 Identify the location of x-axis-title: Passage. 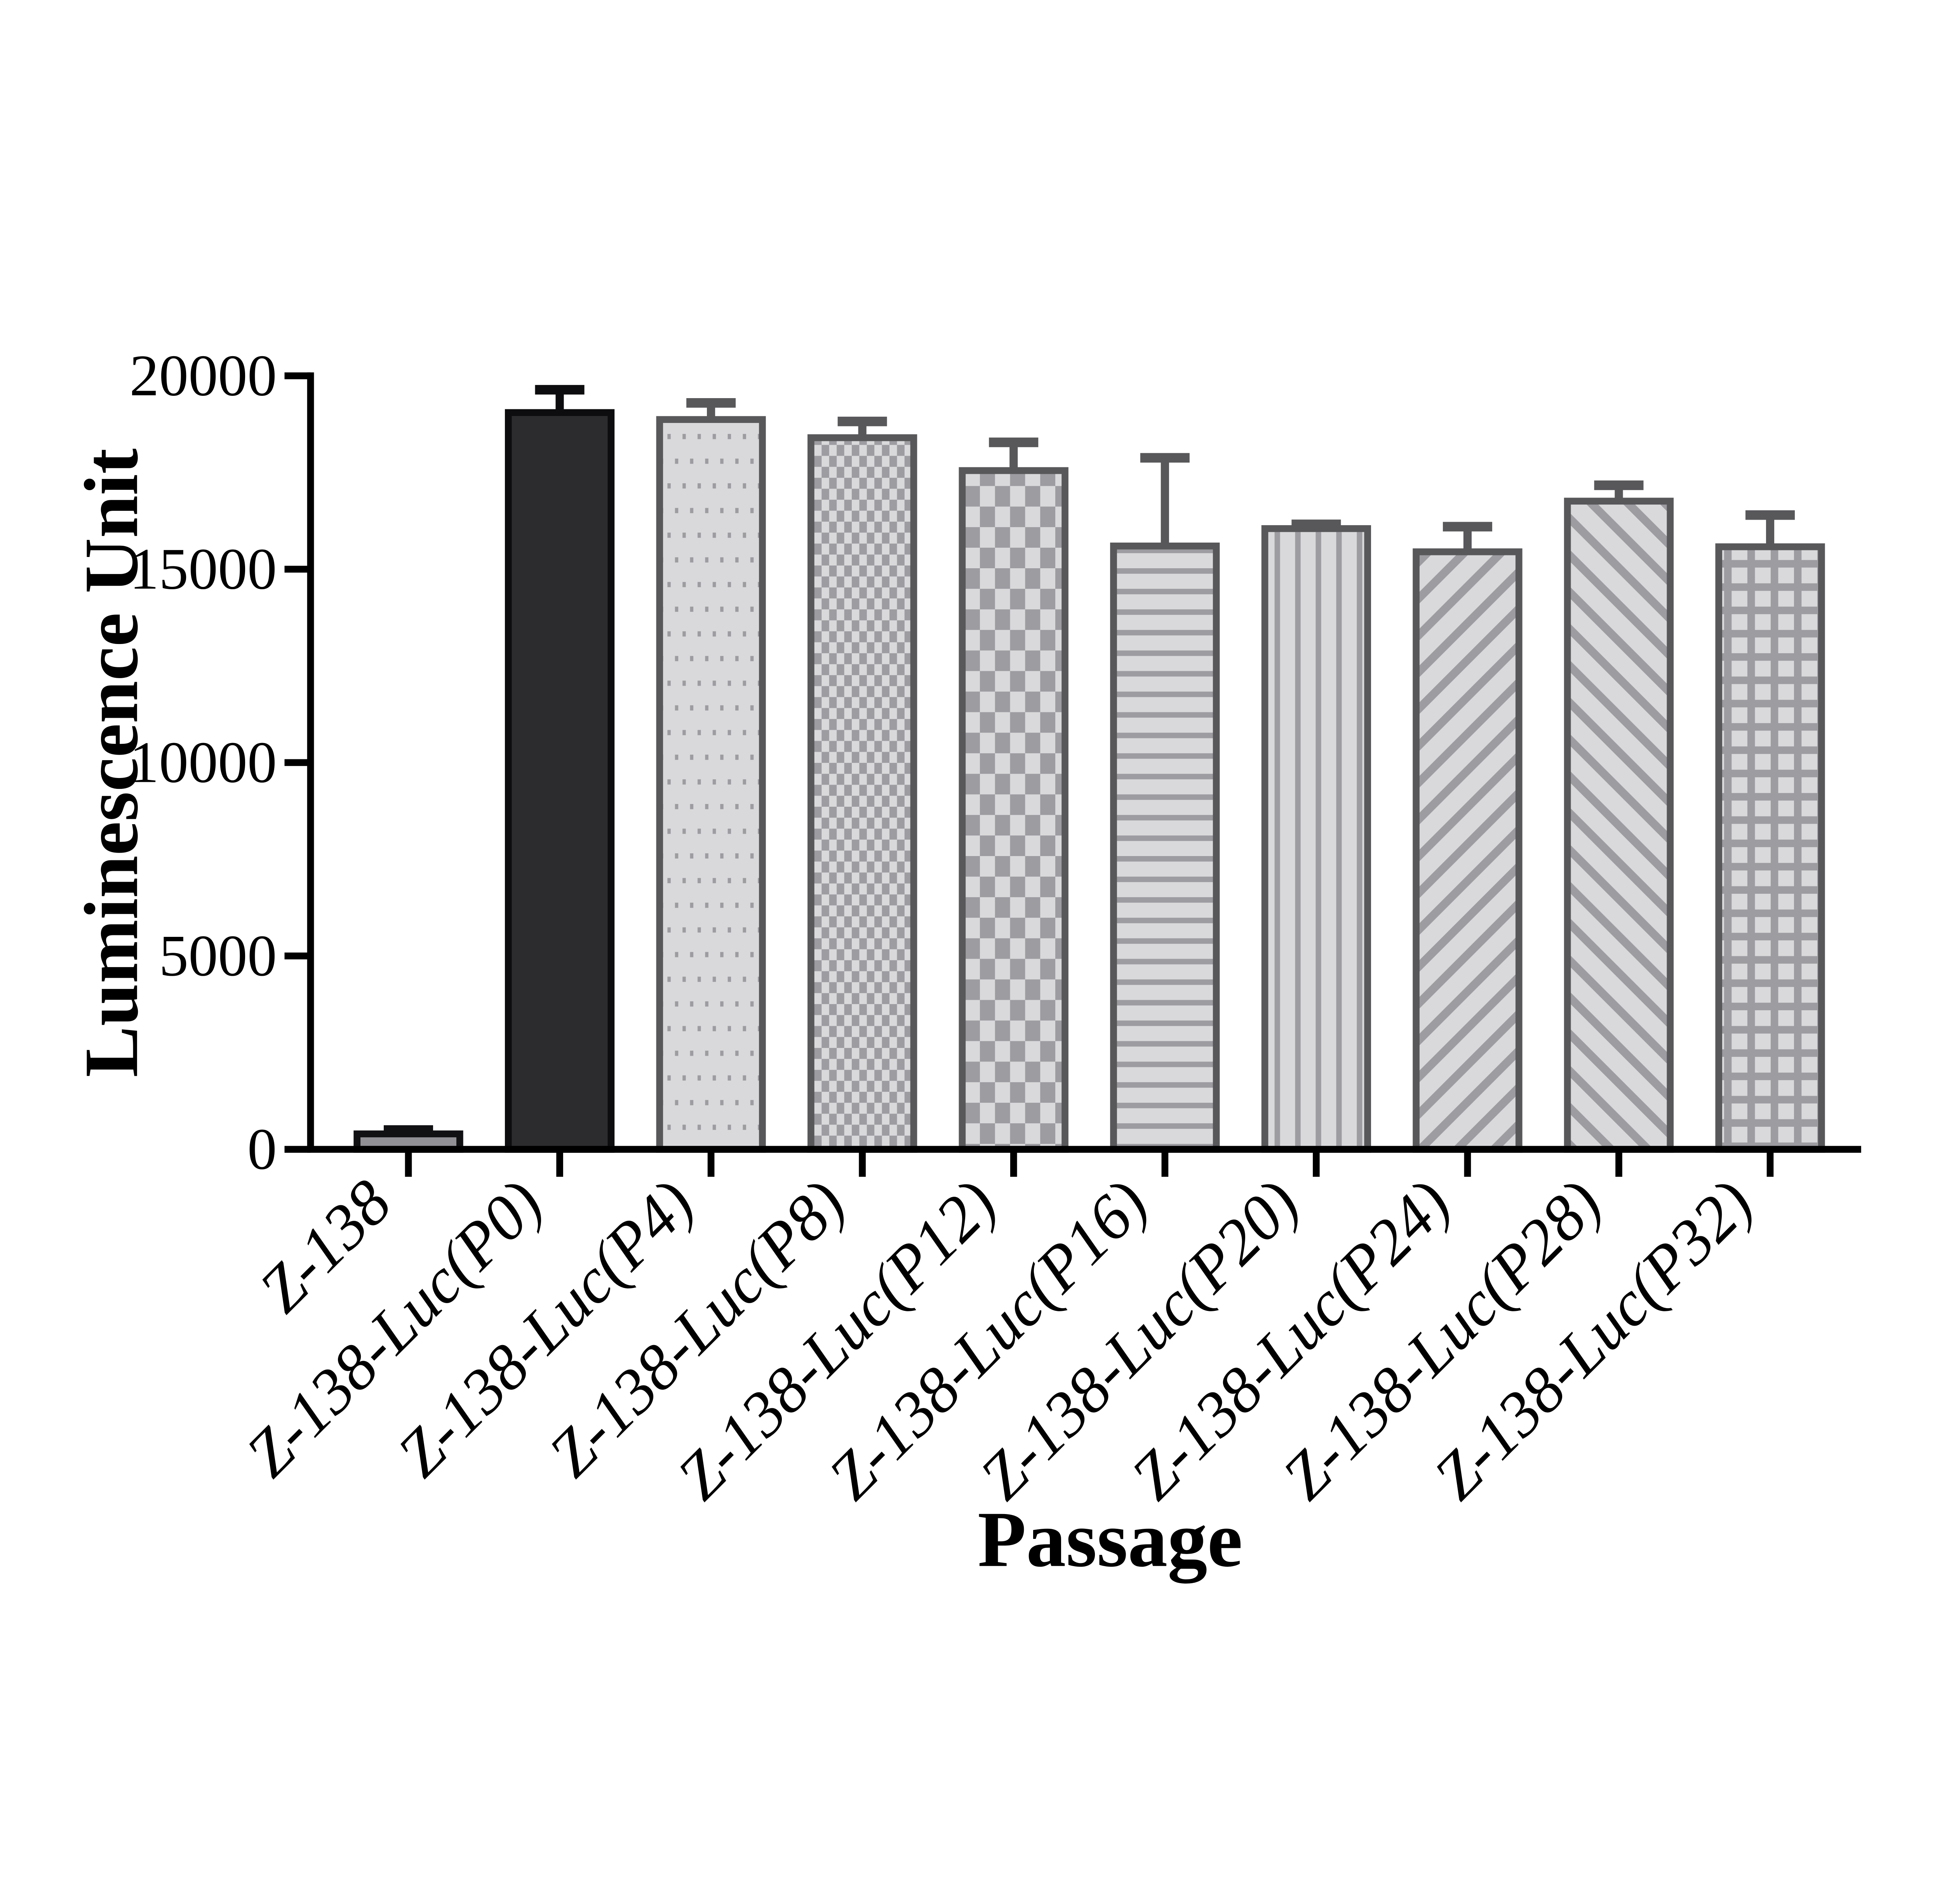
(1110, 1540).